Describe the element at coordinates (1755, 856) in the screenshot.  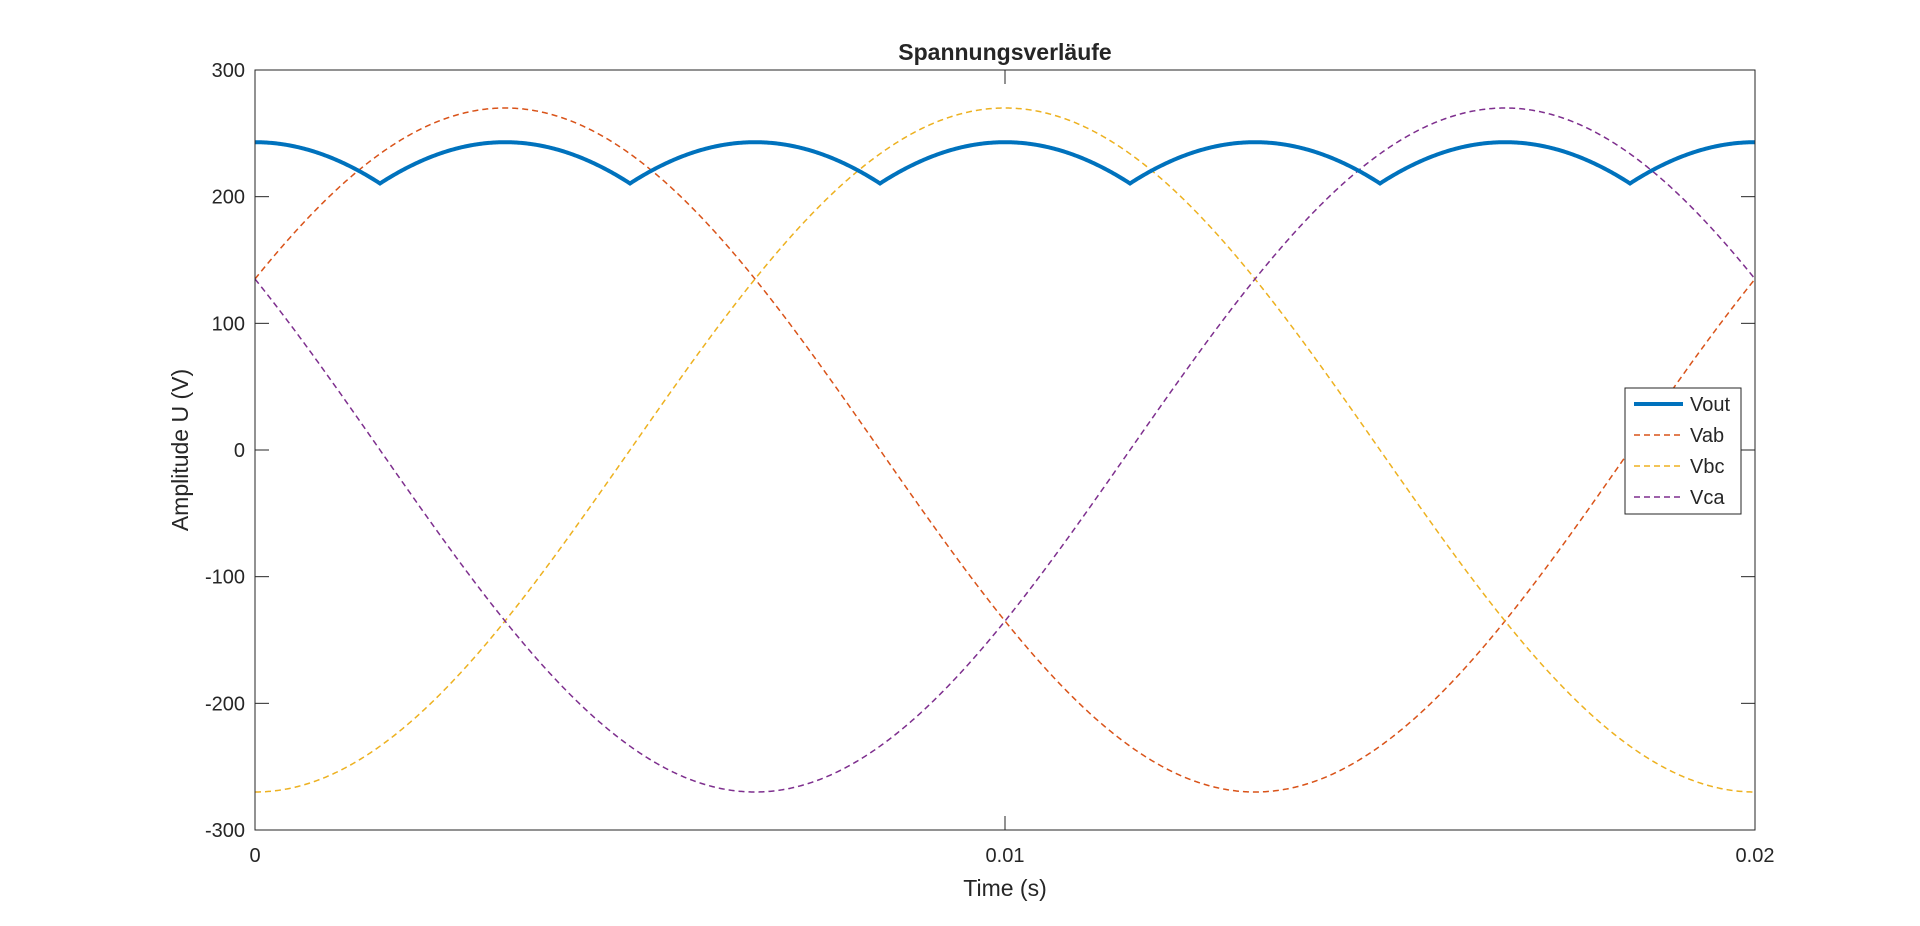
I see `x-tick-label: 0.02` at that location.